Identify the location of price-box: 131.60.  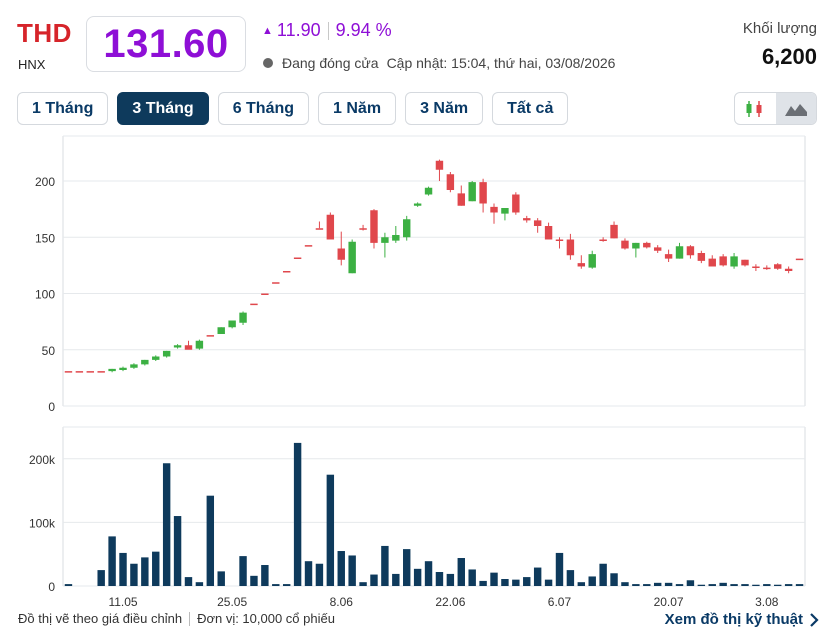
(166, 44).